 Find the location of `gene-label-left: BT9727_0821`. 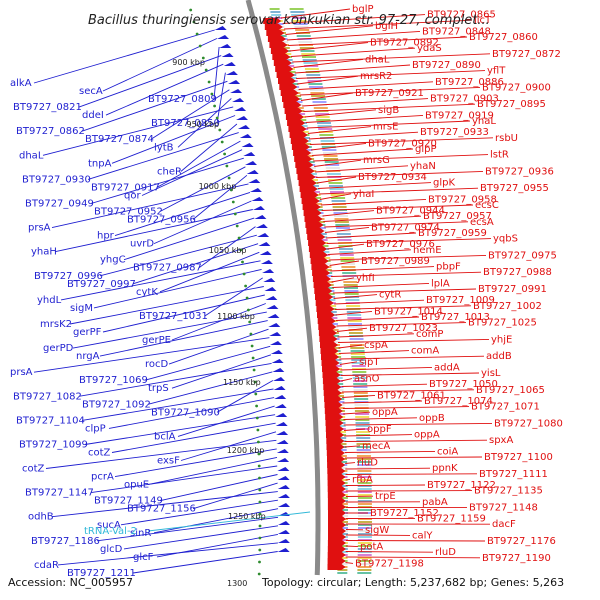

gene-label-left: BT9727_0821 is located at coordinates (47, 107).